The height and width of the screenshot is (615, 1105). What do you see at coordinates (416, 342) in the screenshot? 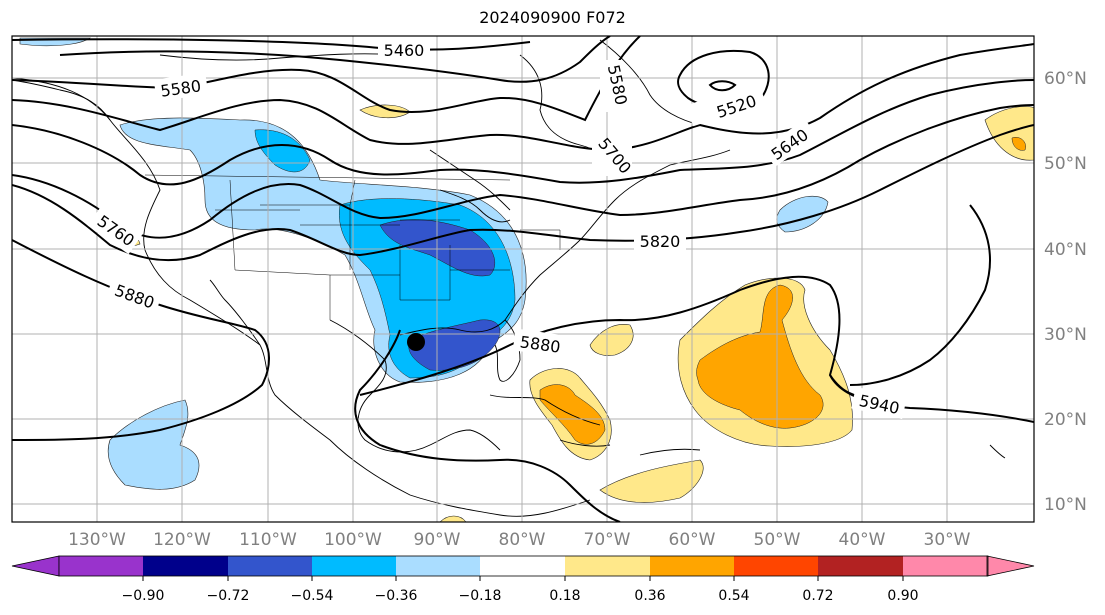
I see `storm-center-marker` at bounding box center [416, 342].